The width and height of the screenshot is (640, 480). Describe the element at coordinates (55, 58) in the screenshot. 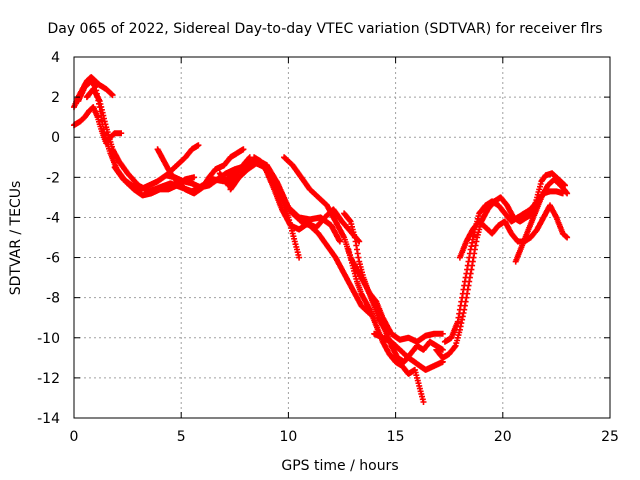

I see `y-tick-label: 4` at that location.